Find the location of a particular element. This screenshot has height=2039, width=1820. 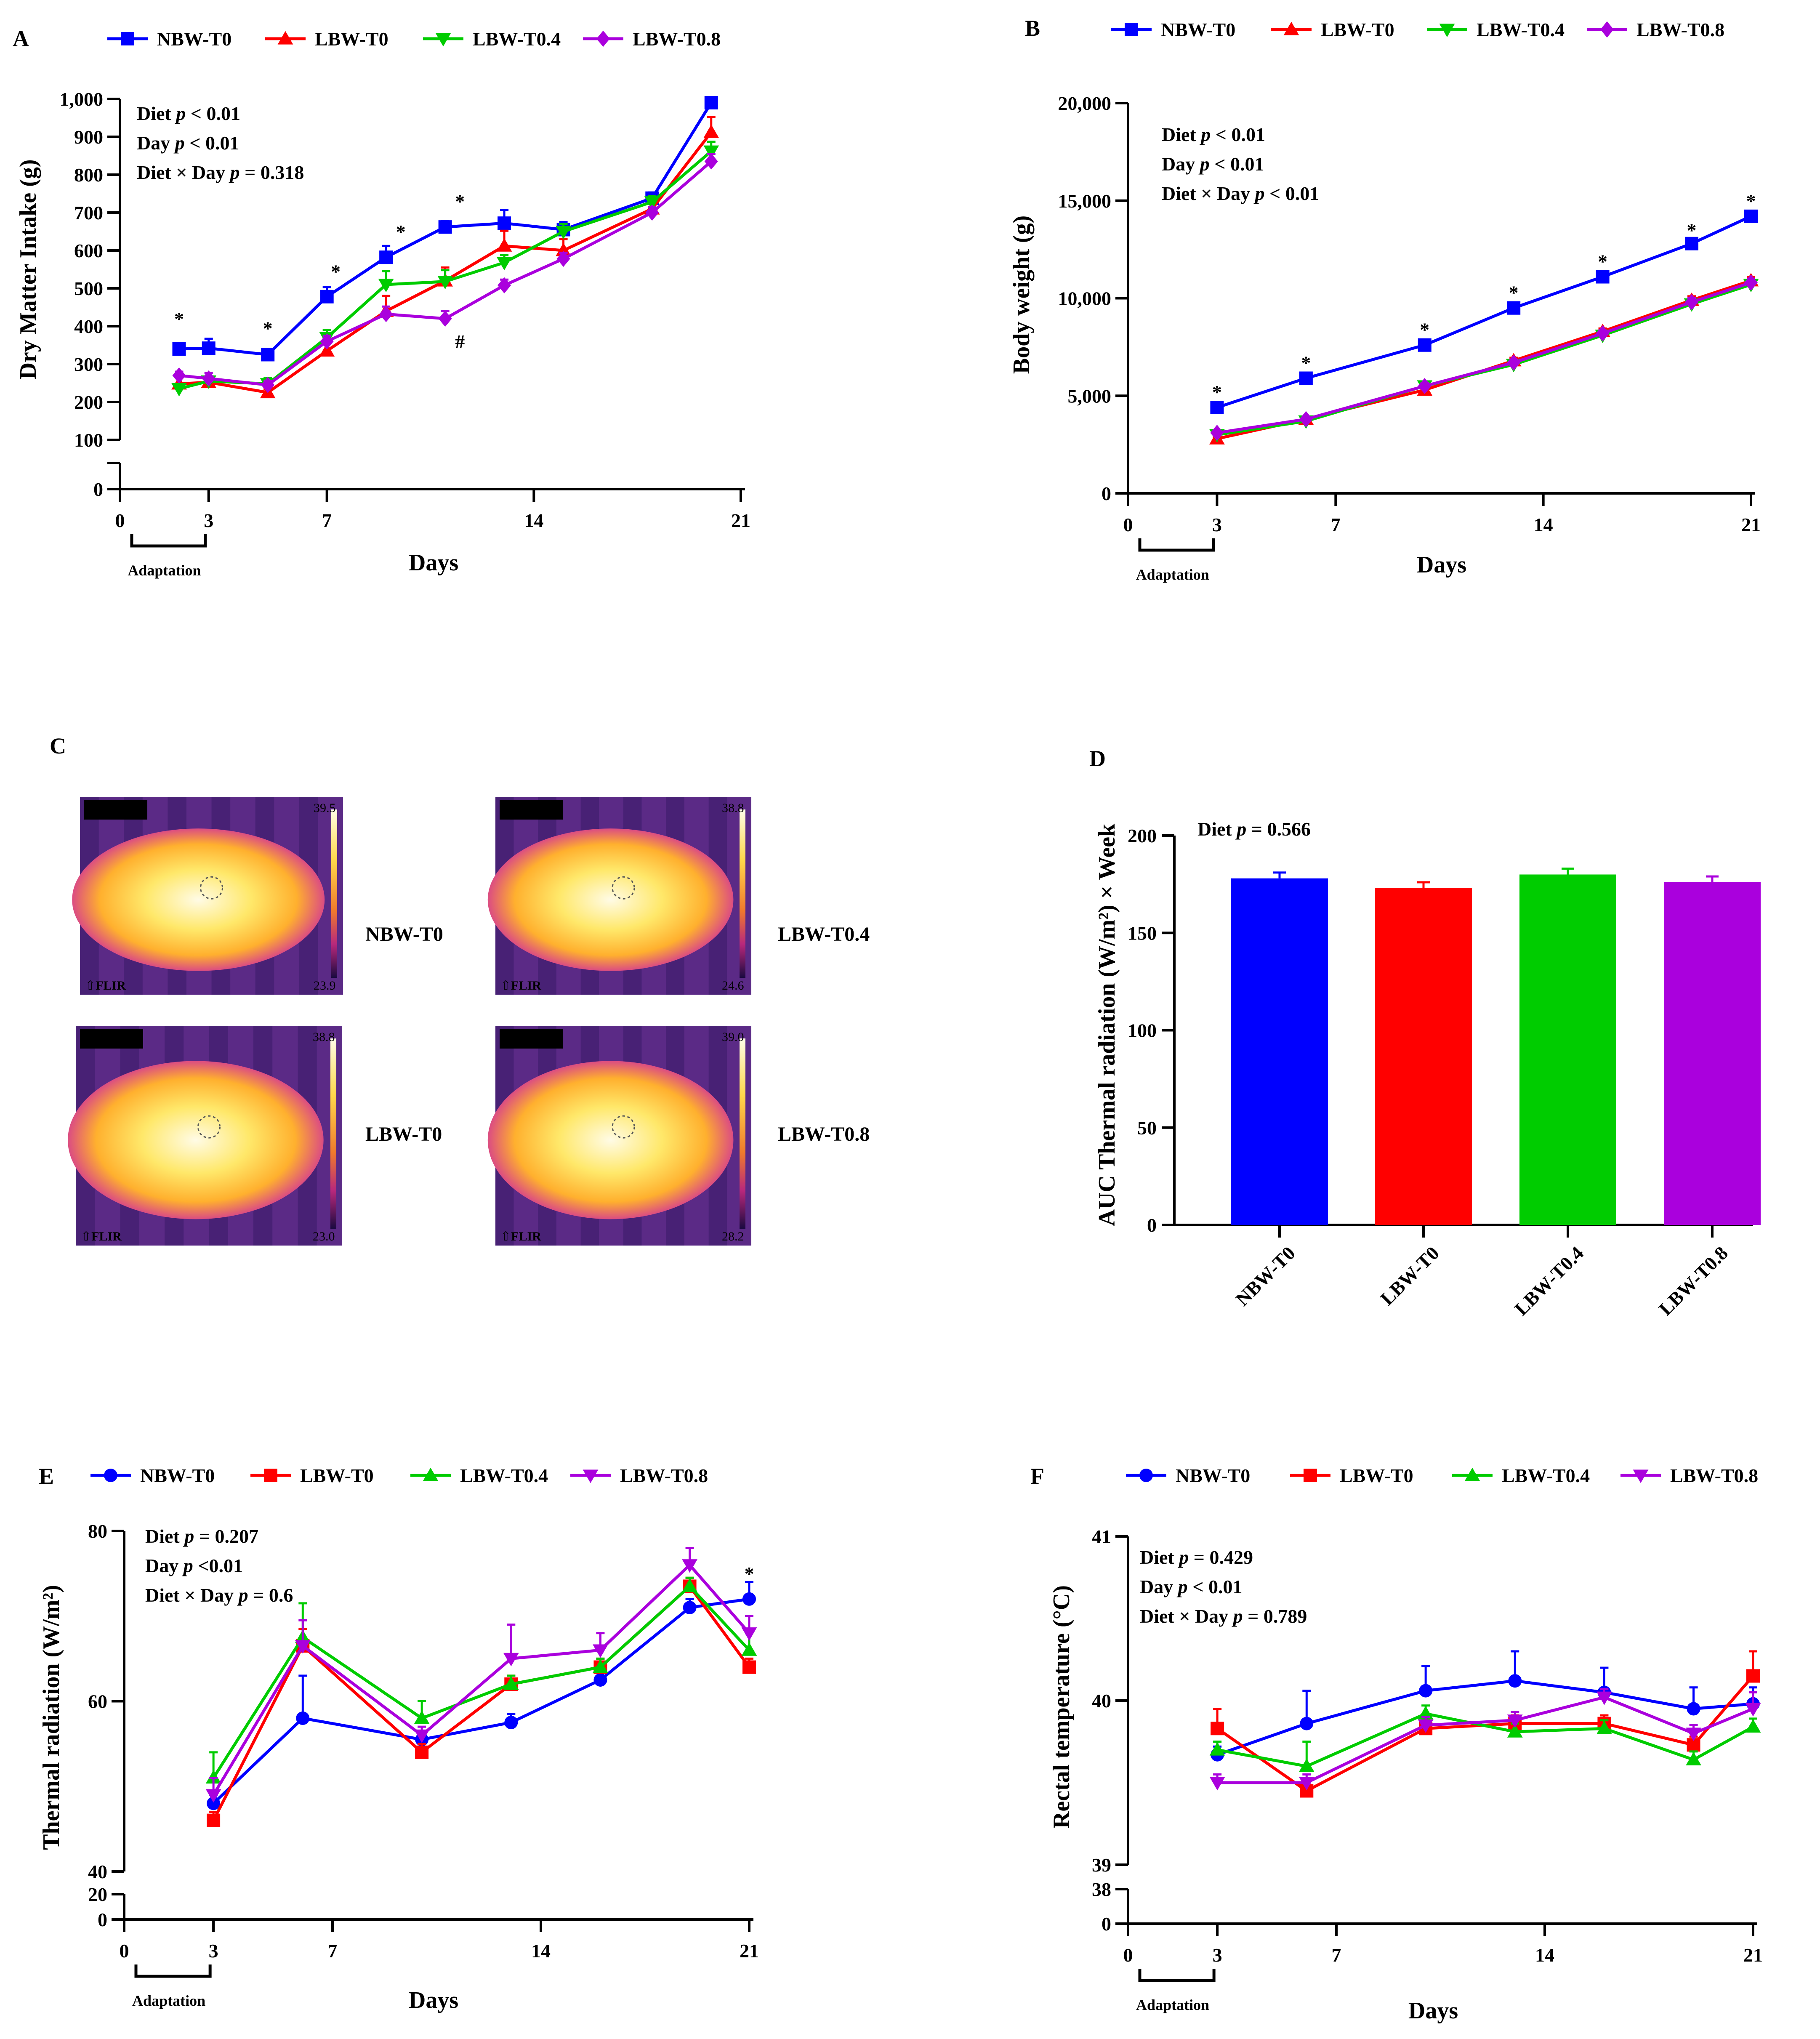

x-tick-label-a-2: 7 is located at coordinates (327, 520).